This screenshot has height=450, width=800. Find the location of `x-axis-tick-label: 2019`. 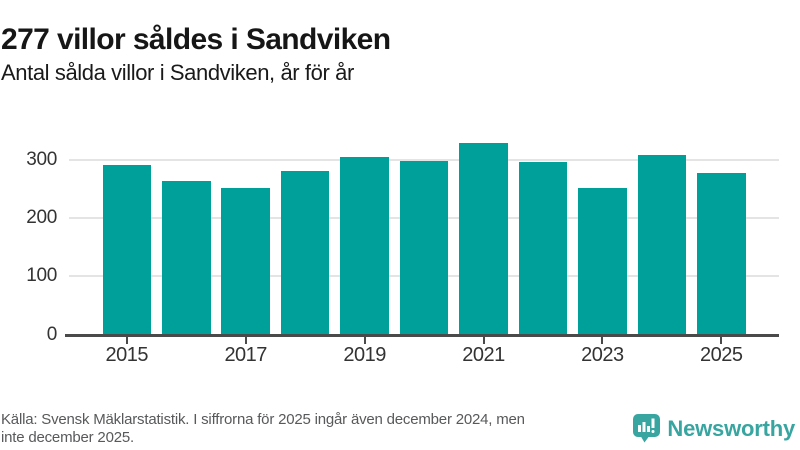

x-axis-tick-label: 2019 is located at coordinates (364, 355).